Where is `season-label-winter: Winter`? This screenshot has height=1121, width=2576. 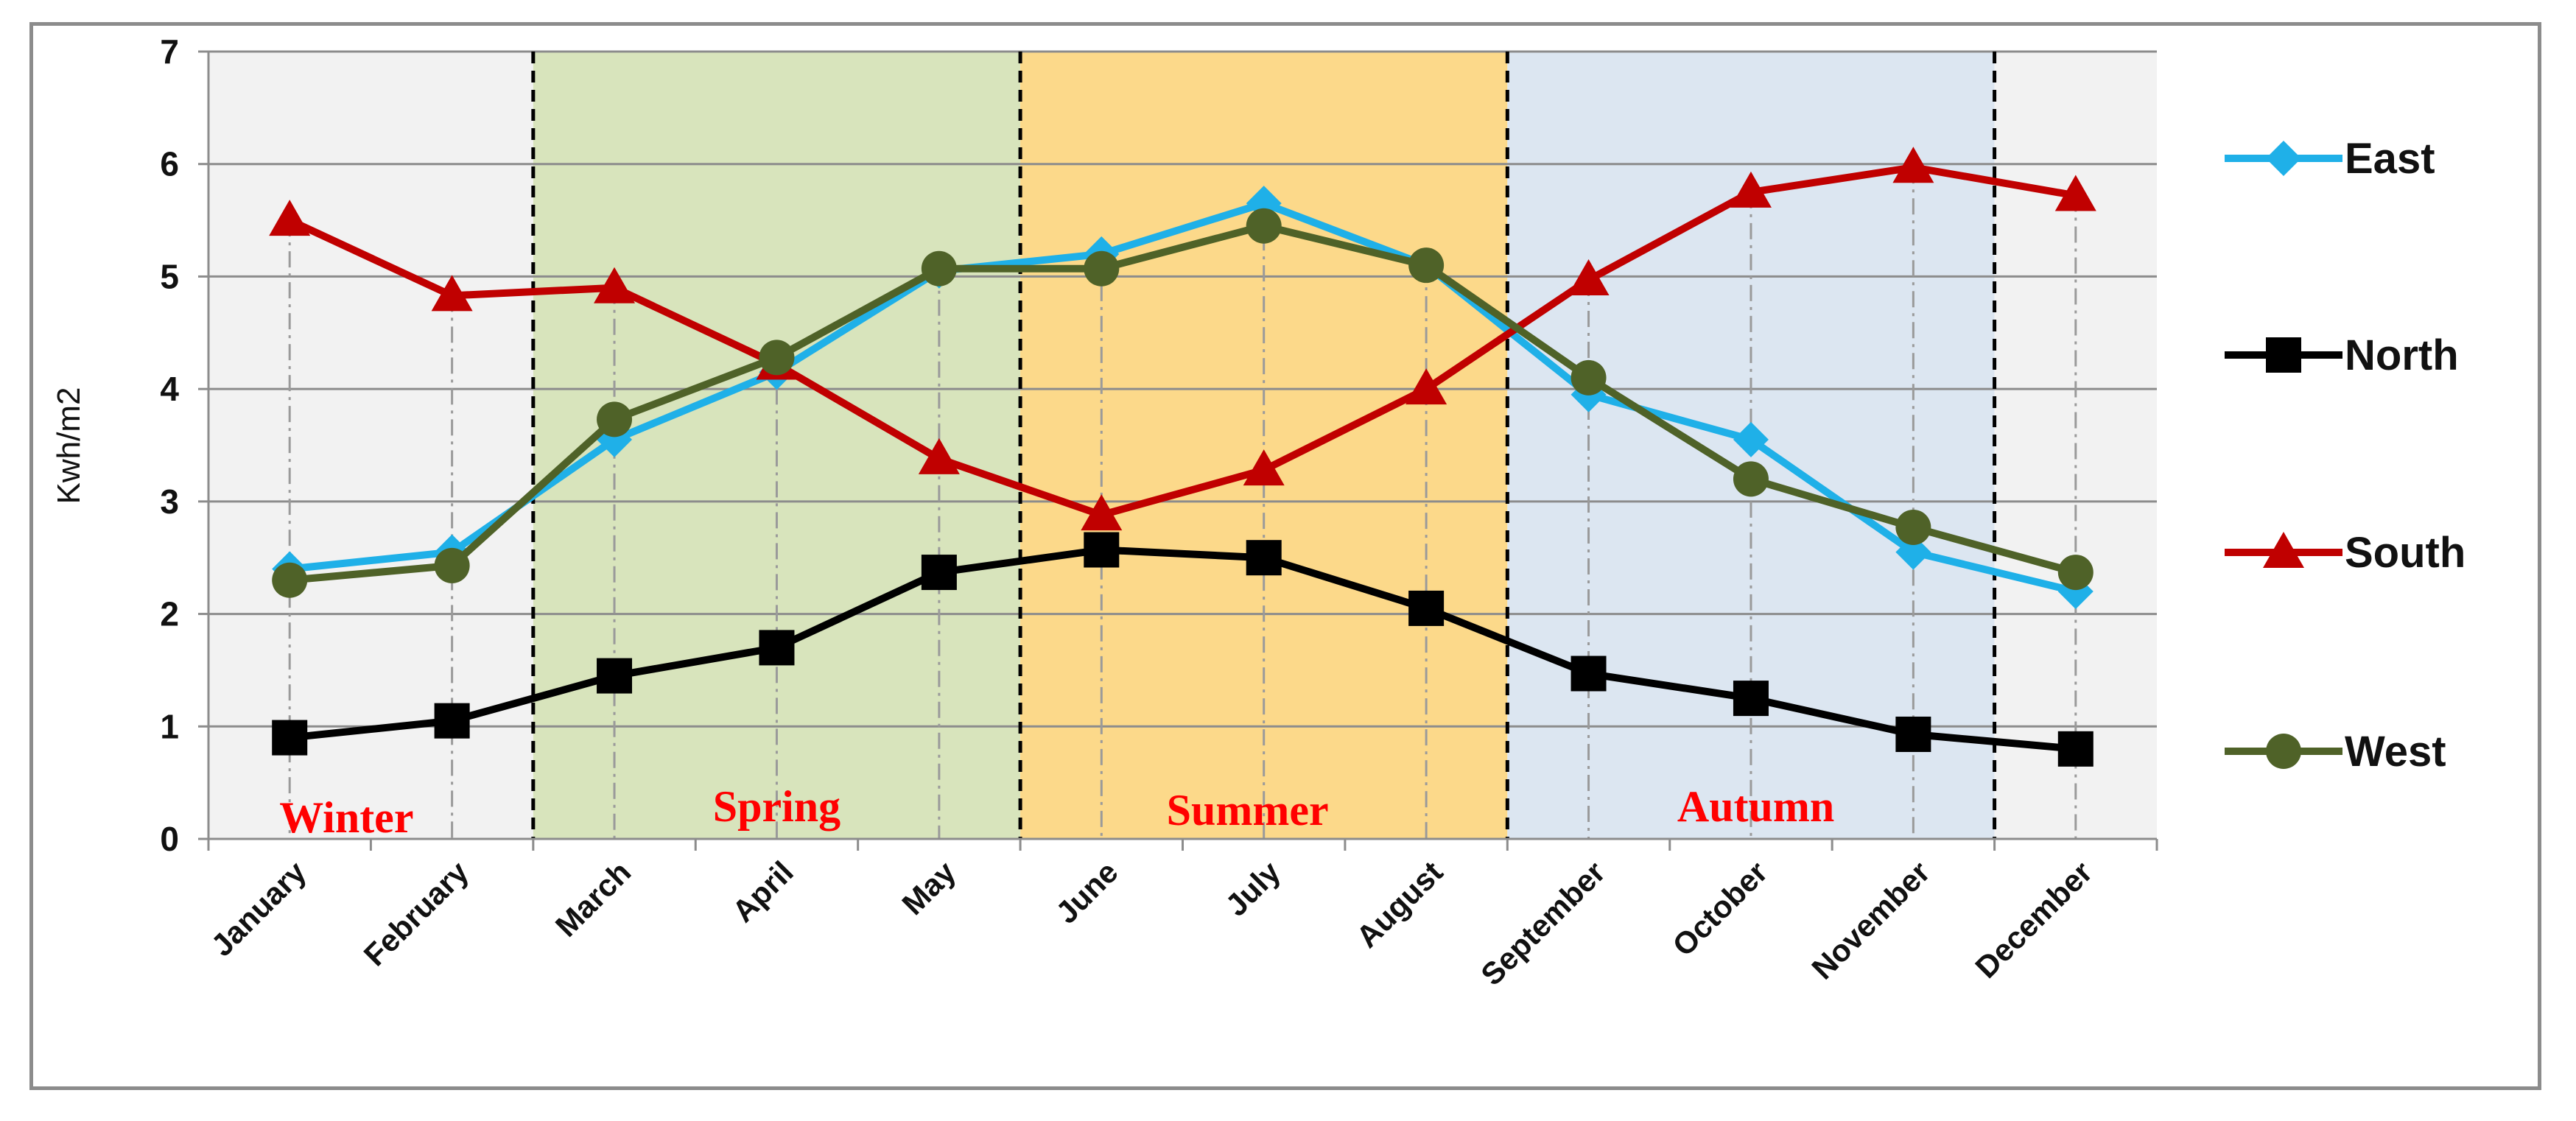 season-label-winter: Winter is located at coordinates (346, 817).